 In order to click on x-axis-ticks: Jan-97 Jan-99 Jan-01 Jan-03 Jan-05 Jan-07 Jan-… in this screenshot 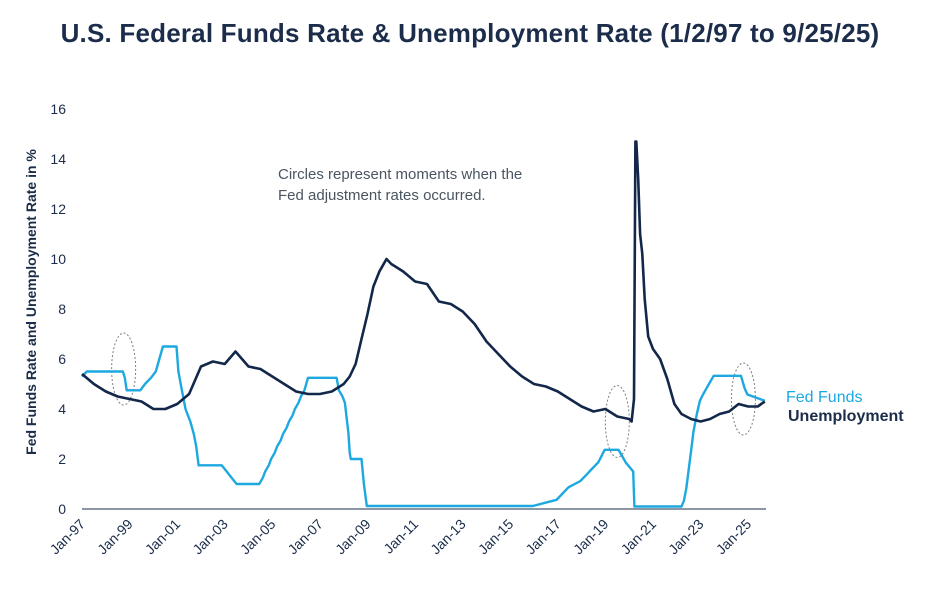, I will do `click(401, 537)`.